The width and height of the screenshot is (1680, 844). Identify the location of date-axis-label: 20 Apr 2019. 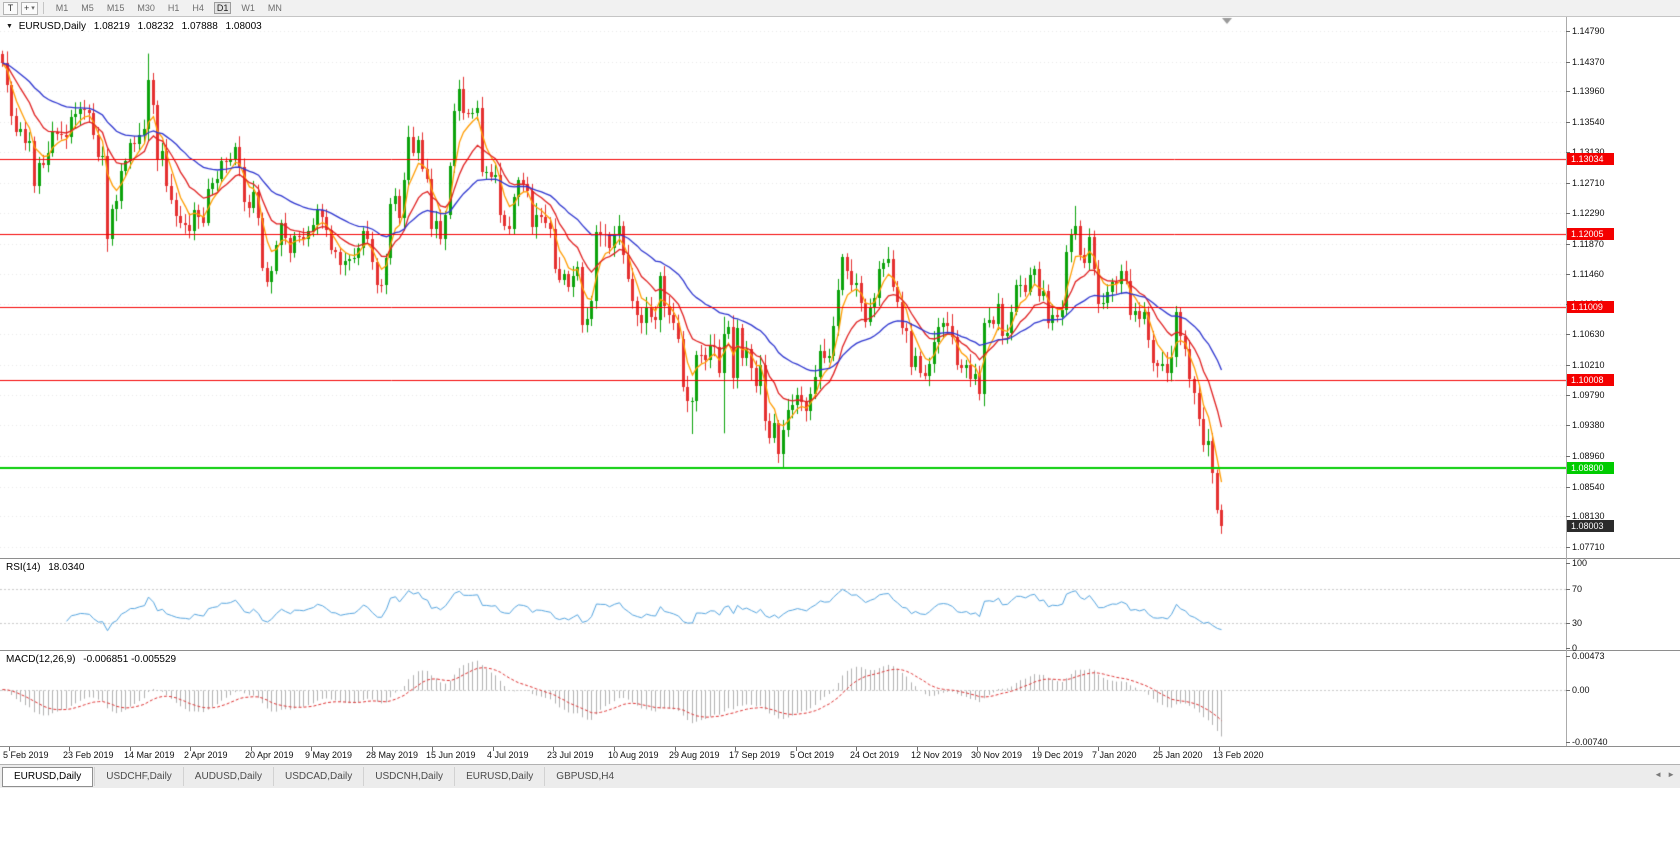
(269, 755).